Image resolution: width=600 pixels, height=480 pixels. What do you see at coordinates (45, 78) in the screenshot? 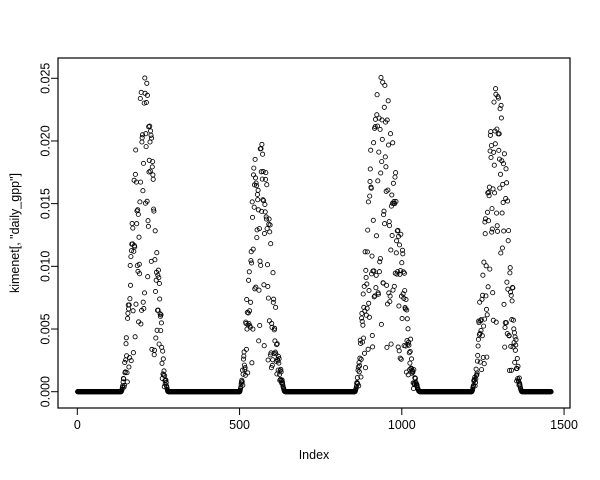
I see `y-tick-label: 0.025` at bounding box center [45, 78].